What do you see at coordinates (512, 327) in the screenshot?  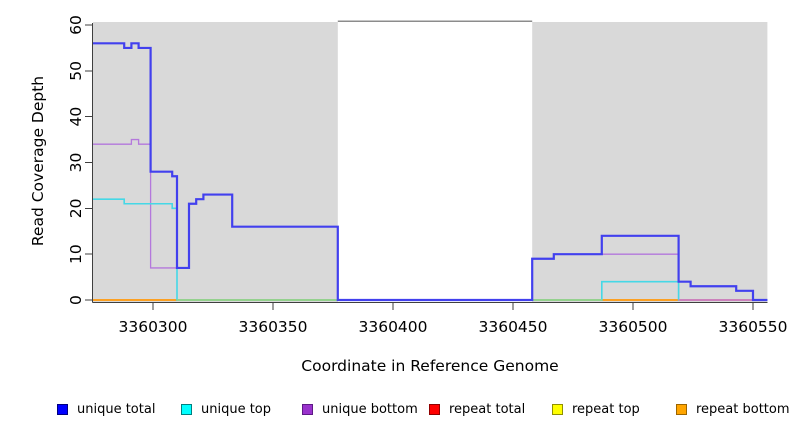 I see `x-tick-label: 3360450` at bounding box center [512, 327].